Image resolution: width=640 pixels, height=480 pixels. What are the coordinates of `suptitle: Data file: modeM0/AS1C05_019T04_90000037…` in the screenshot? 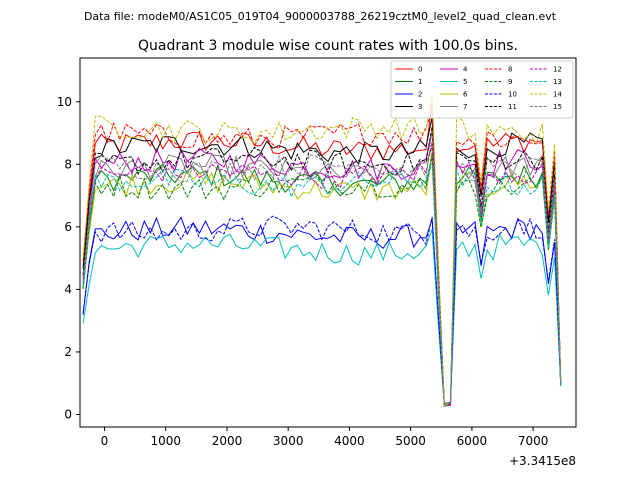 It's located at (320, 16).